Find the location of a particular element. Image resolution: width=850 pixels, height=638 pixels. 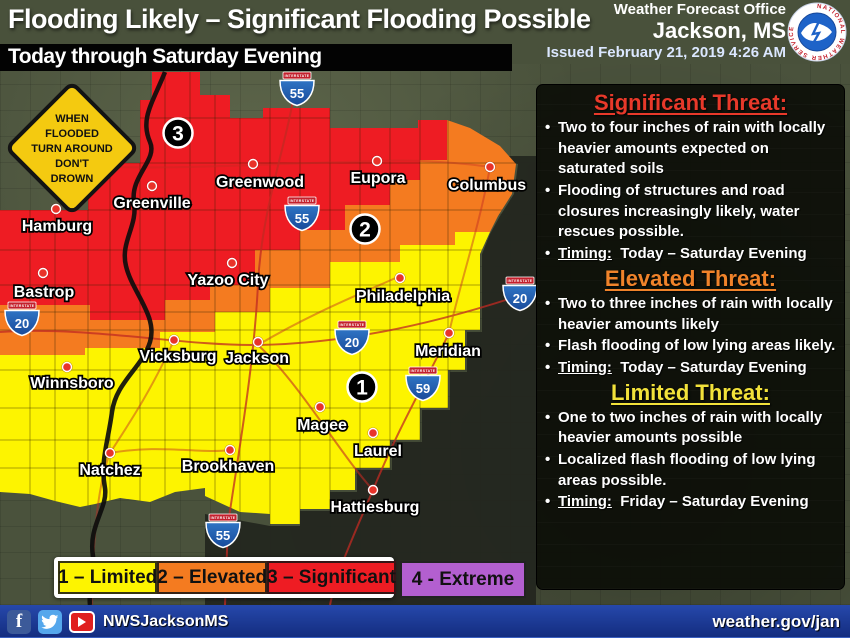

city-meridian: Meridian is located at coordinates (448, 344).